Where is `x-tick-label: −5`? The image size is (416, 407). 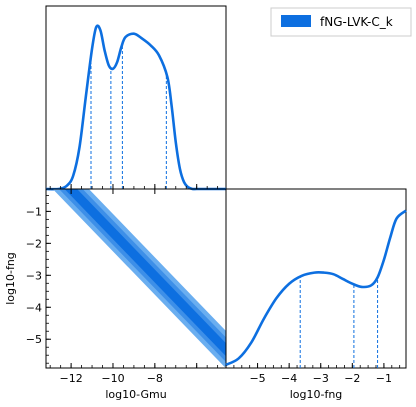 x-tick-label: −5 is located at coordinates (257, 378).